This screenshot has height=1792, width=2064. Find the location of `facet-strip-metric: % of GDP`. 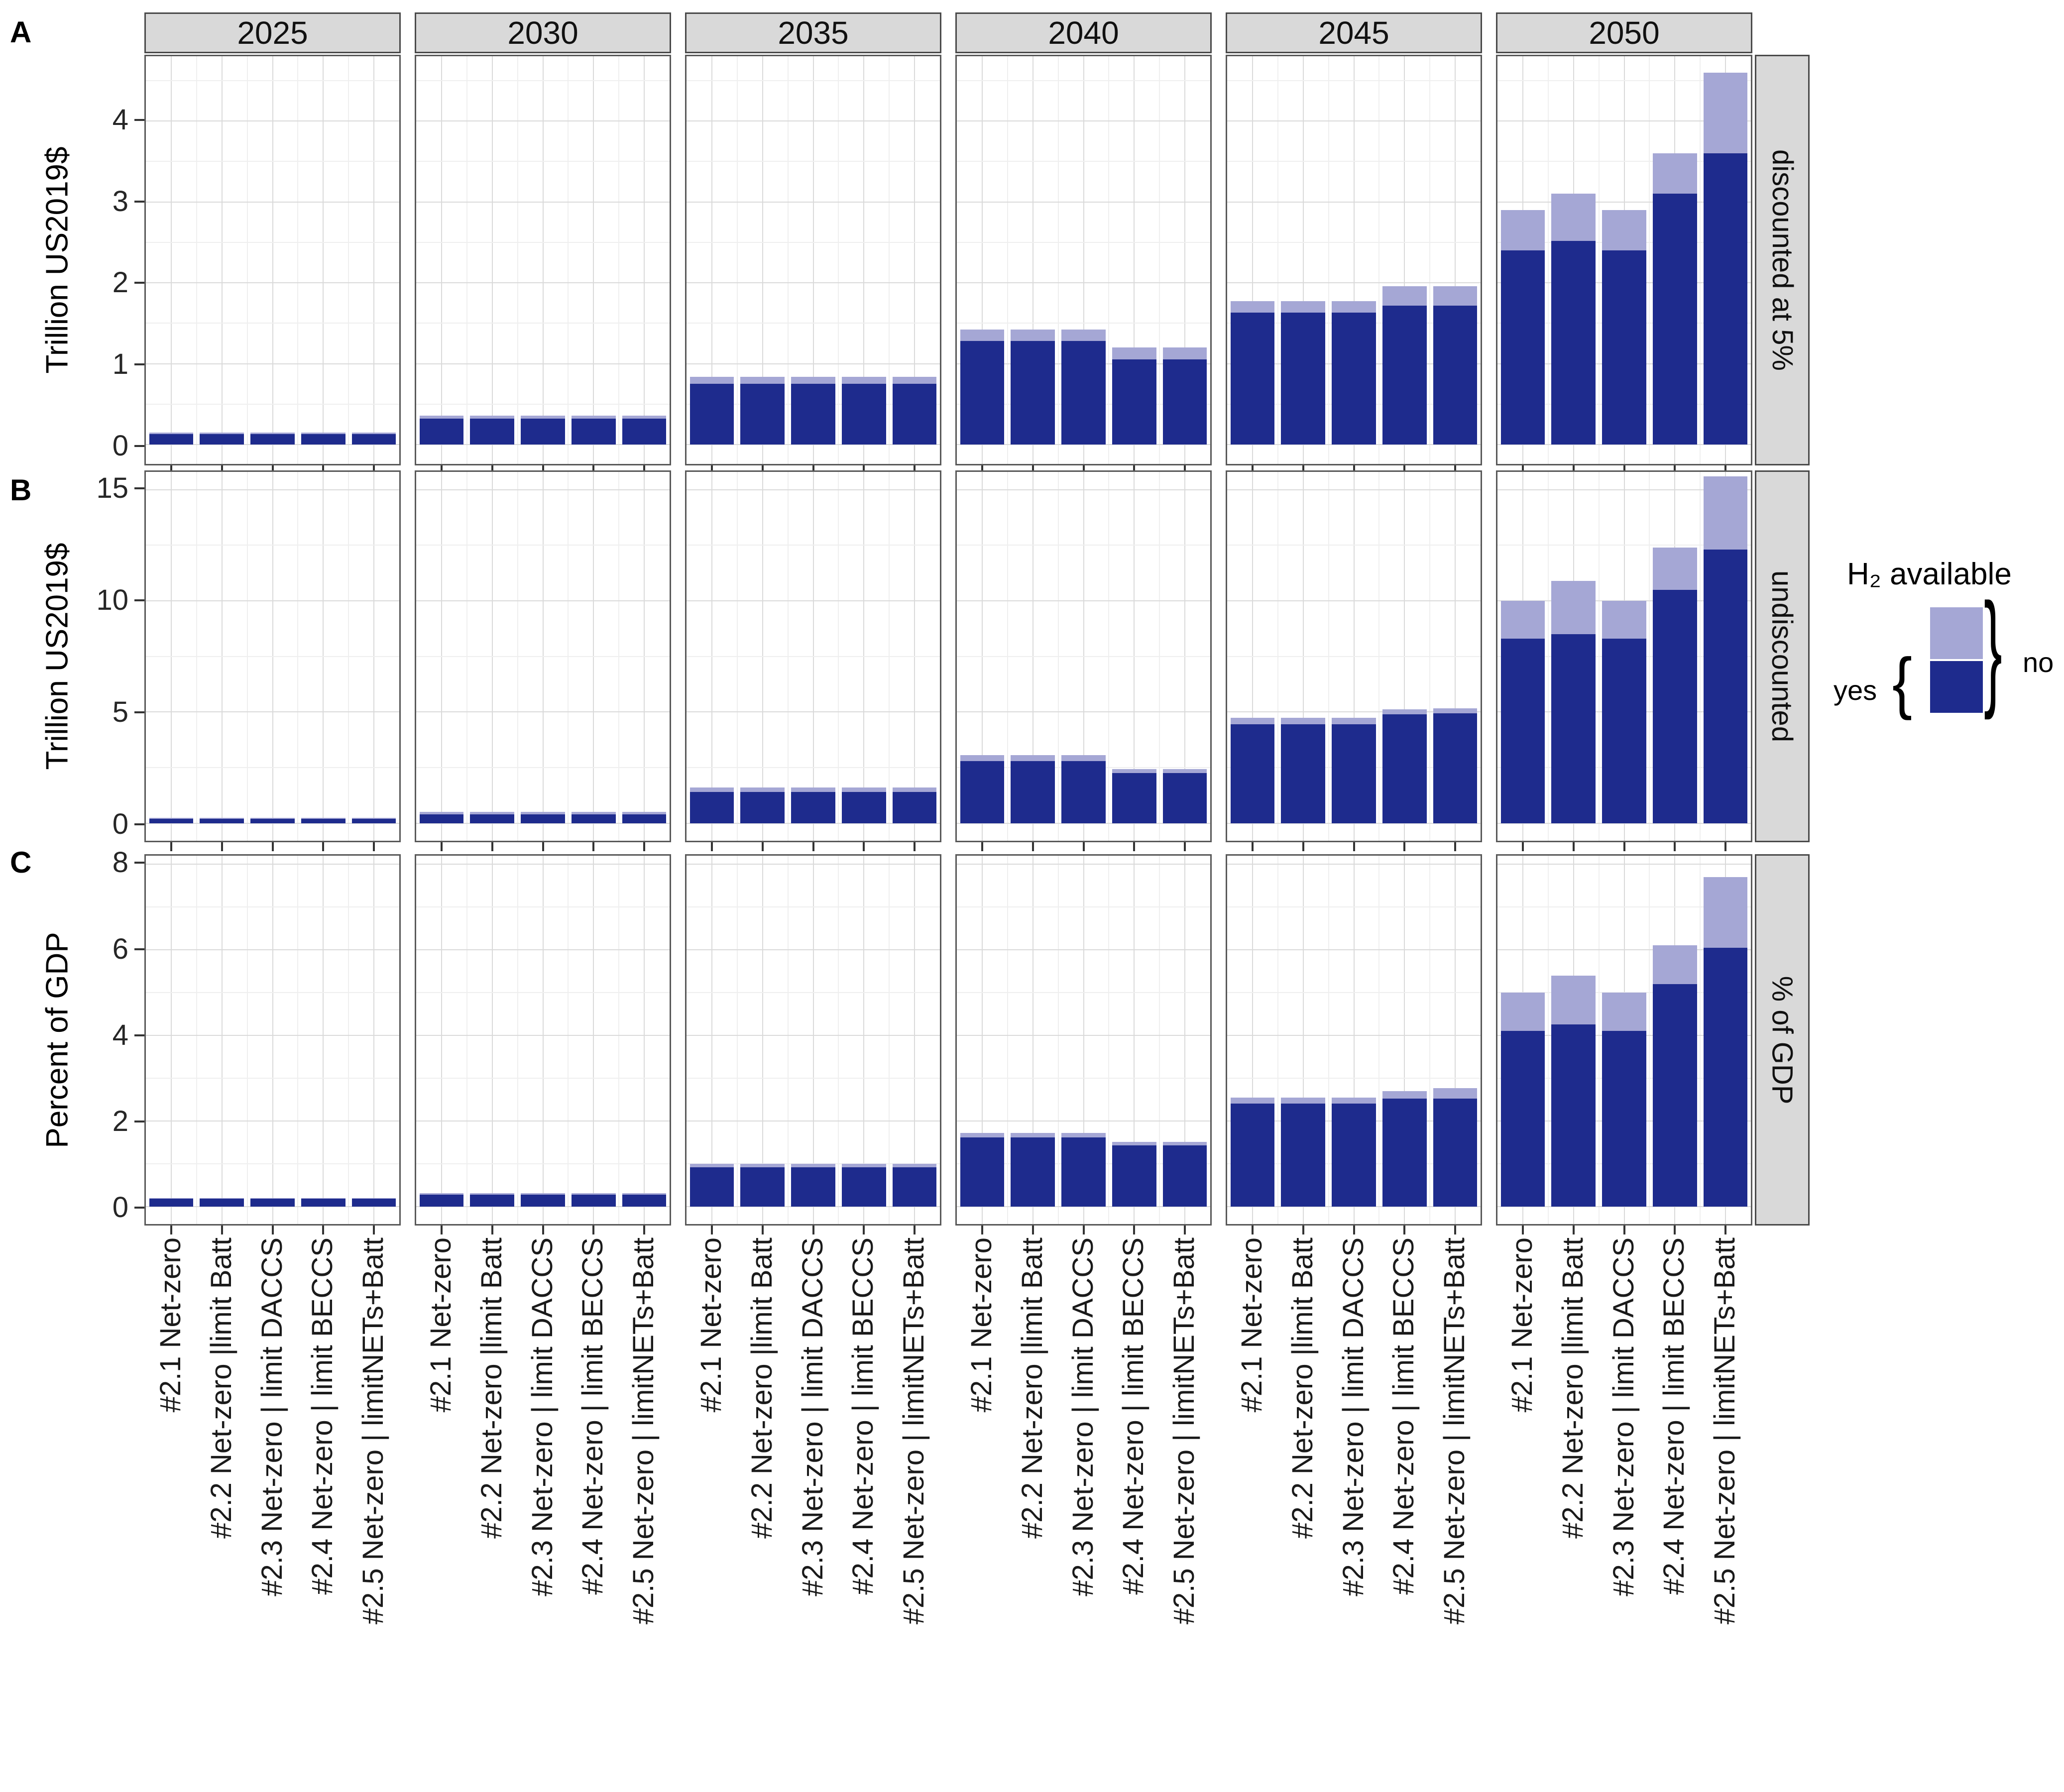

facet-strip-metric: % of GDP is located at coordinates (1782, 1040).